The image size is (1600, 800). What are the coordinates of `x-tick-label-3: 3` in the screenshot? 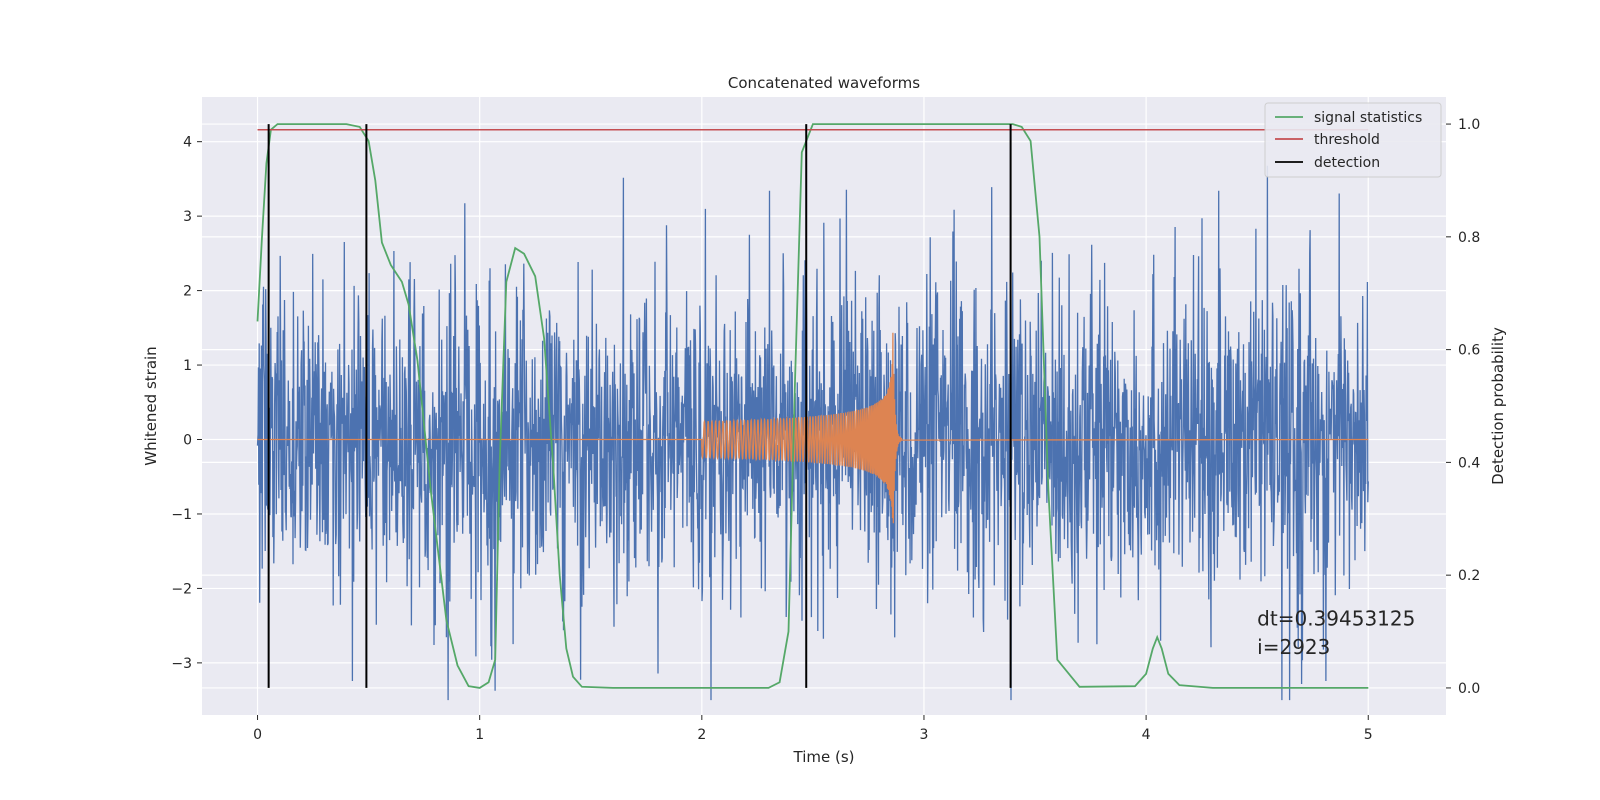 It's located at (924, 735).